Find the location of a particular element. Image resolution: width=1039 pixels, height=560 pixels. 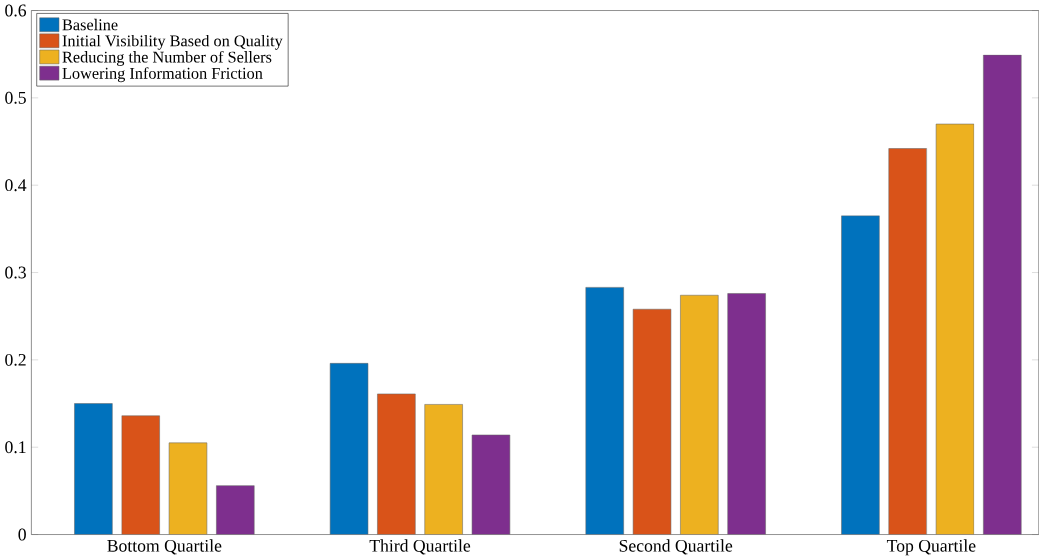

x-tick-label: Top Quartile is located at coordinates (931, 547).